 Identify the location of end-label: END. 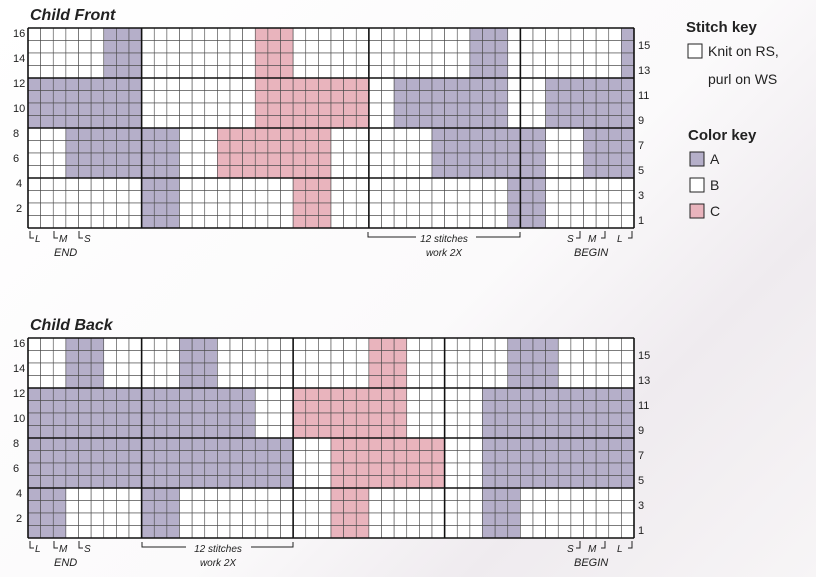
(65, 563).